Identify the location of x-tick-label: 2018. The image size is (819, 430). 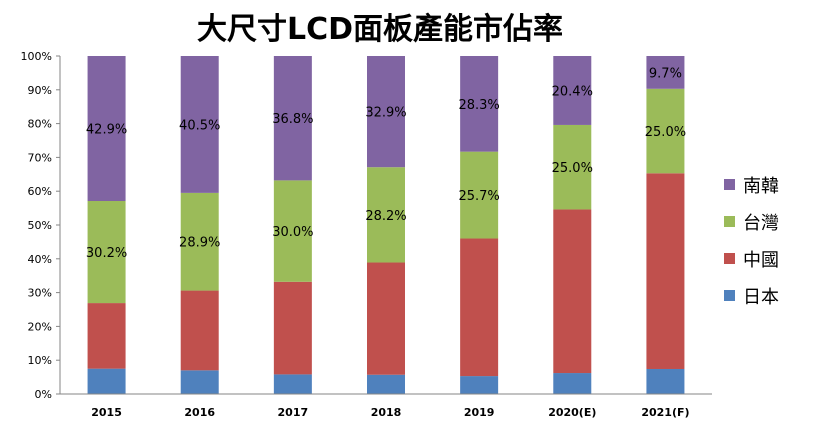
(386, 412).